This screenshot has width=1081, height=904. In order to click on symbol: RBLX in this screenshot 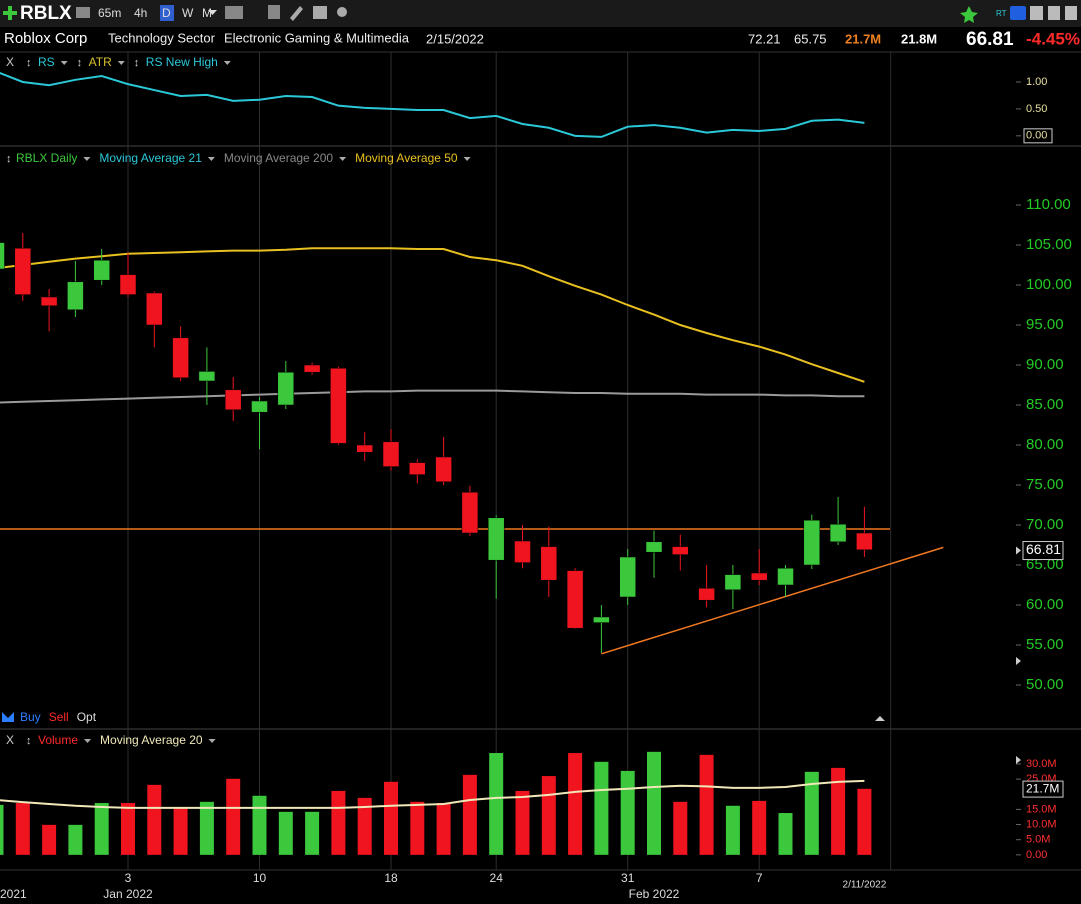, I will do `click(46, 13)`.